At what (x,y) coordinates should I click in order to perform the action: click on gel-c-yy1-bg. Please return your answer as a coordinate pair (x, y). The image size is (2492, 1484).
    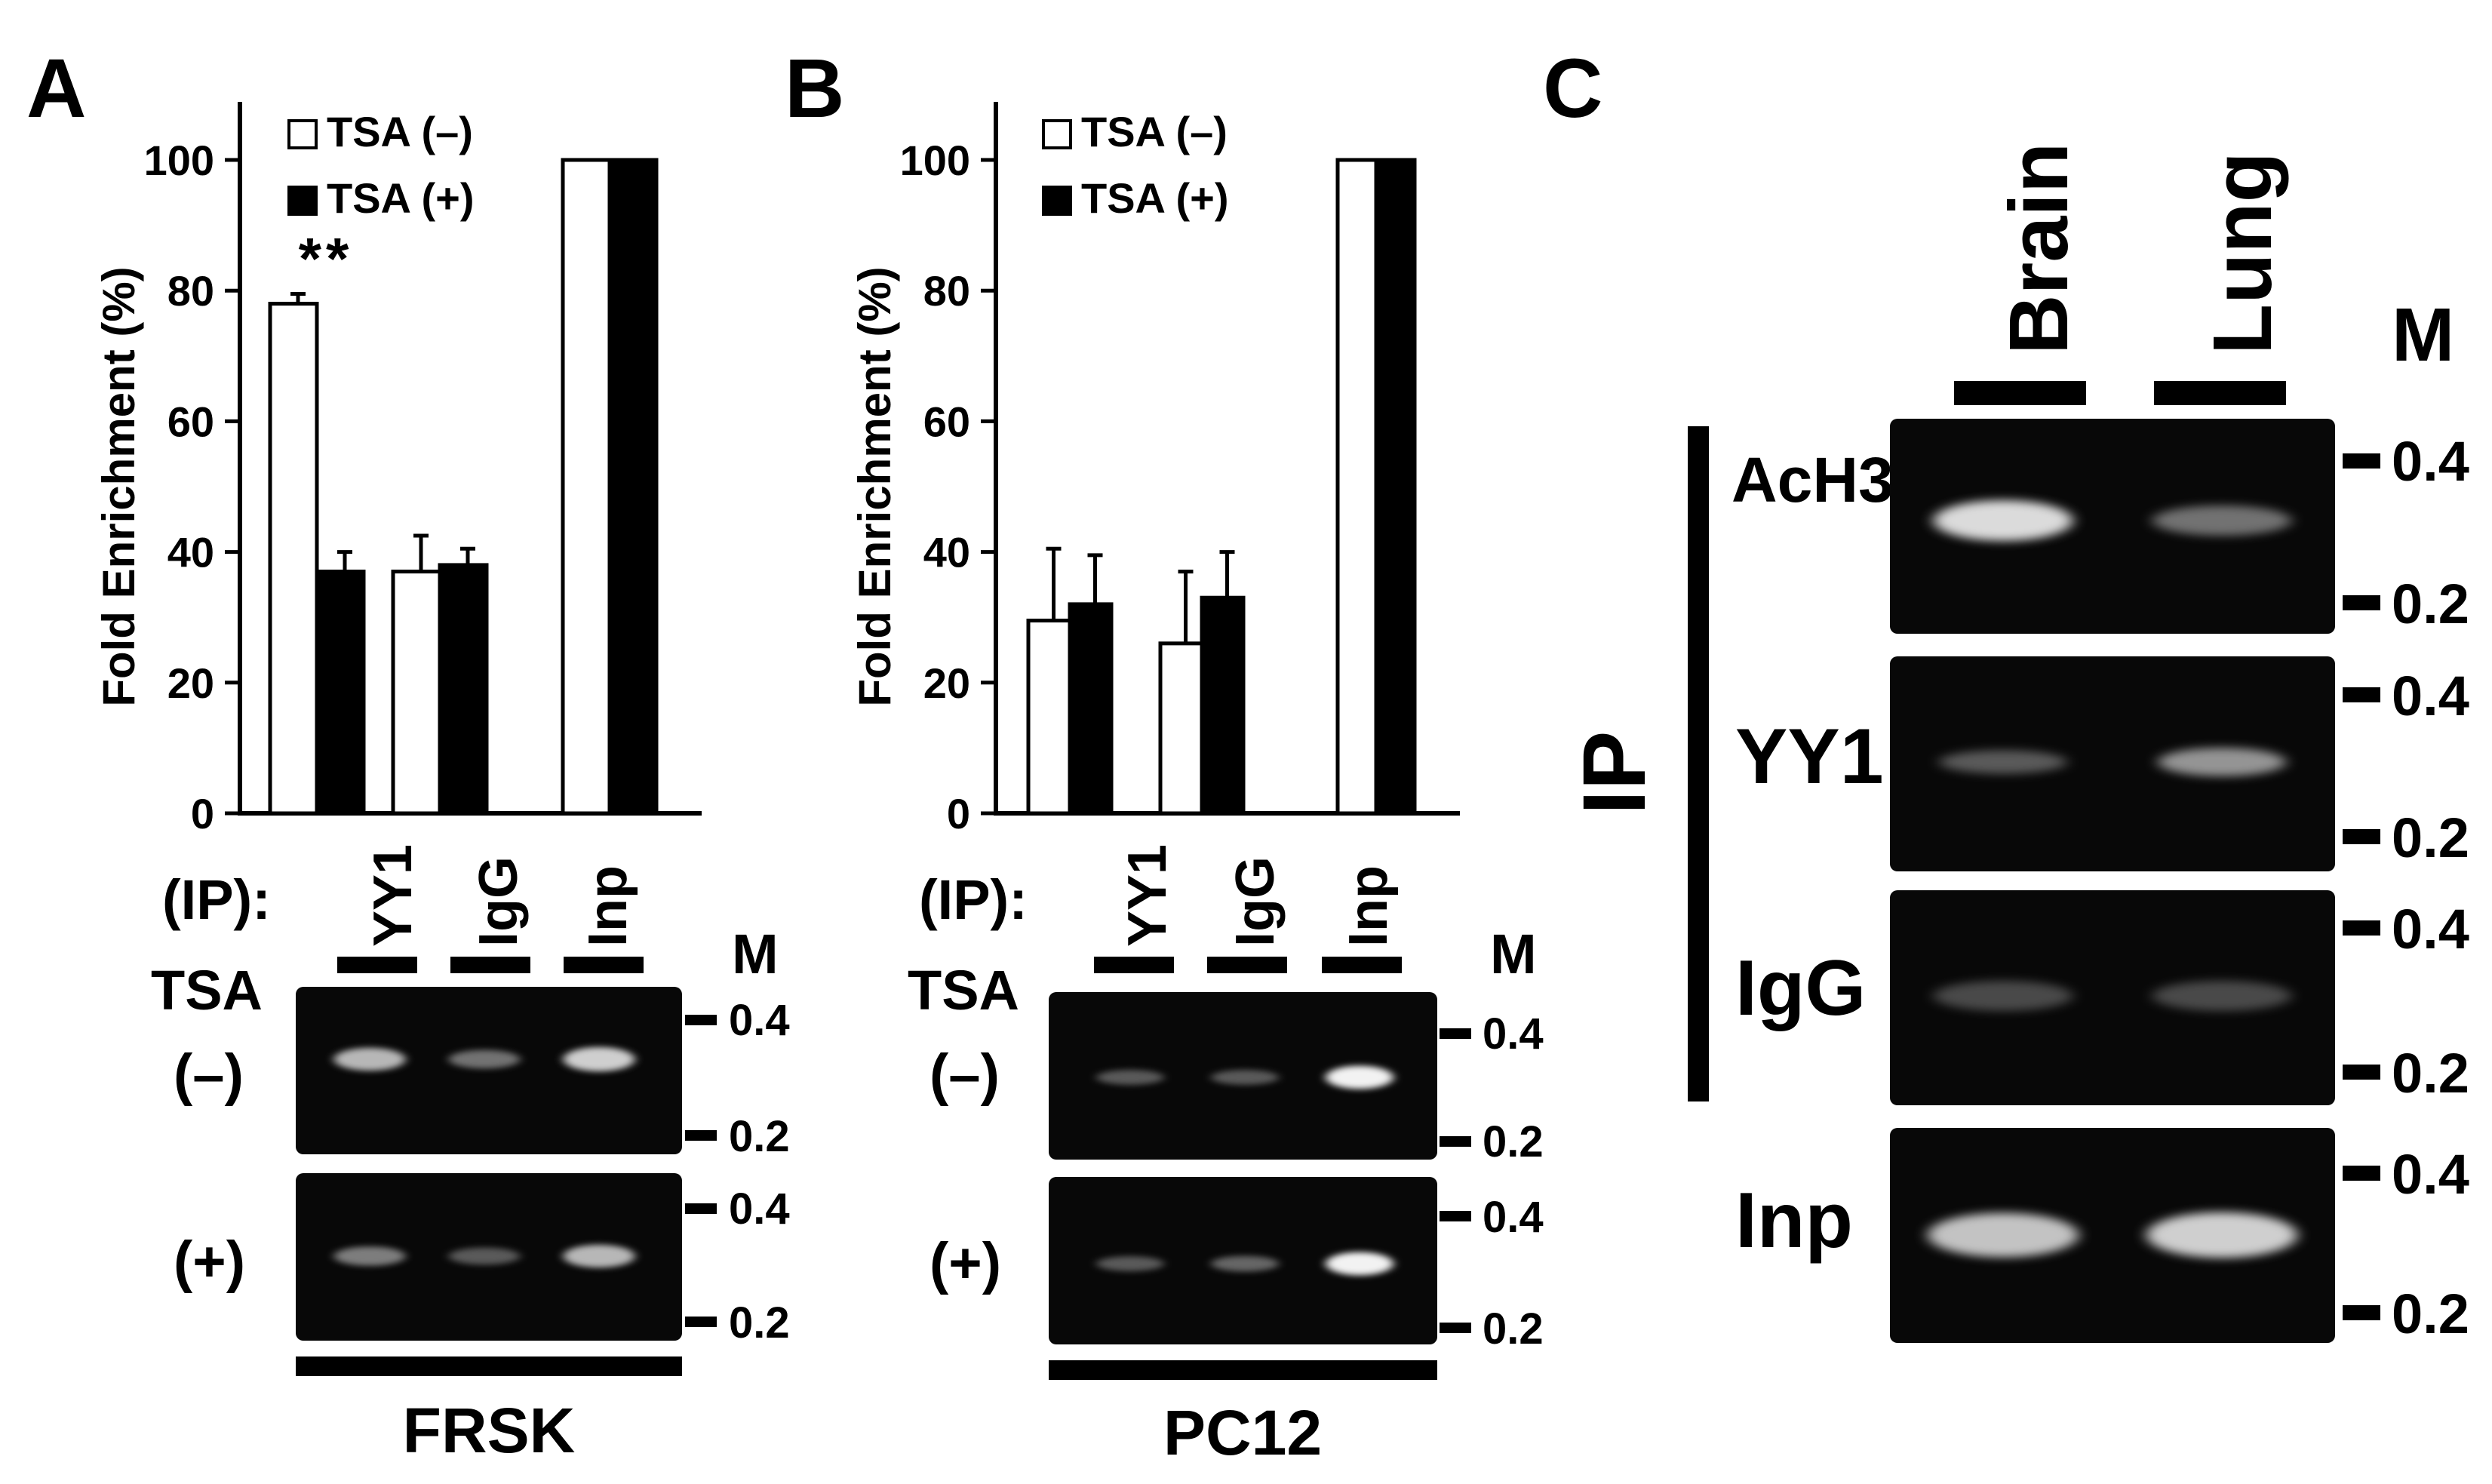
    Looking at the image, I should click on (2112, 763).